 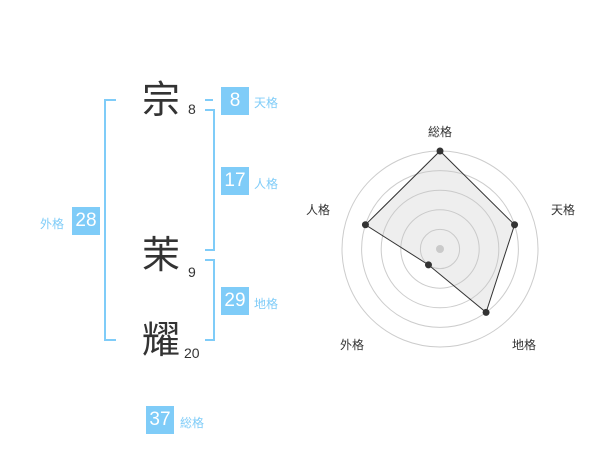 What do you see at coordinates (266, 304) in the screenshot?
I see `chikaku-label: 地格` at bounding box center [266, 304].